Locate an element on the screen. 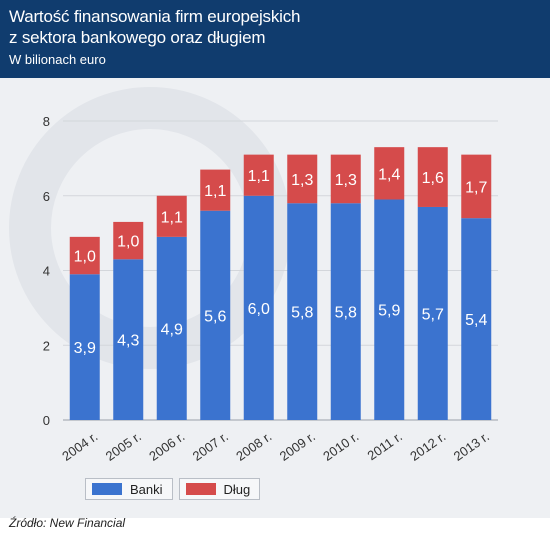 The height and width of the screenshot is (545, 550). data-label-banki: 5,7 is located at coordinates (433, 314).